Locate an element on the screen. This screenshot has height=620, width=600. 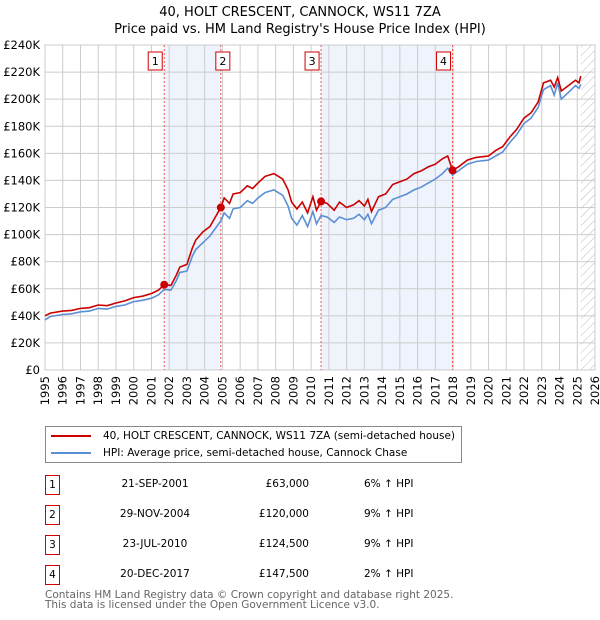
y-tick-label: £160K is located at coordinates (21, 153).